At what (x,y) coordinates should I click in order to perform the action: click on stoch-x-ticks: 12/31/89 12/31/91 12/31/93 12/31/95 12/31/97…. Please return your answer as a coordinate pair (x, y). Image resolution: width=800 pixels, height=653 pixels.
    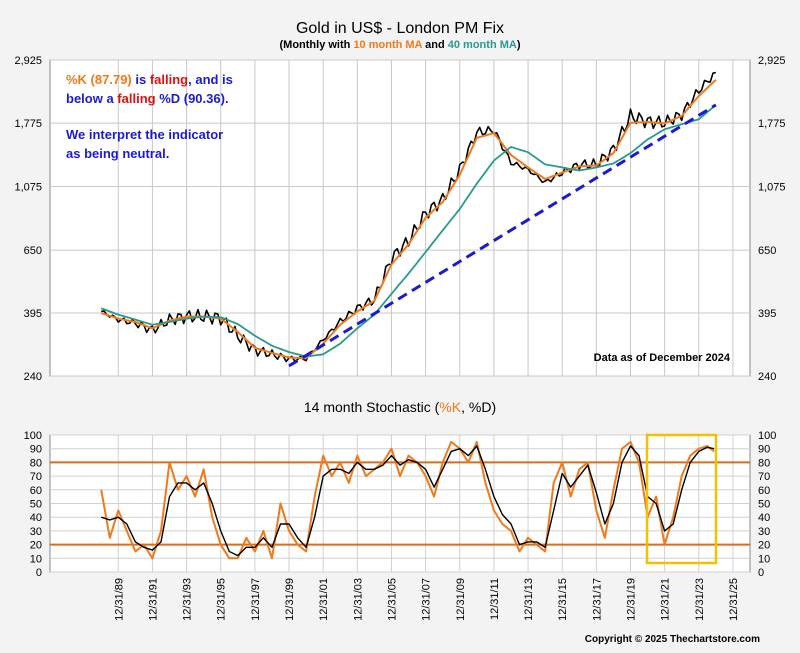
    Looking at the image, I should click on (426, 599).